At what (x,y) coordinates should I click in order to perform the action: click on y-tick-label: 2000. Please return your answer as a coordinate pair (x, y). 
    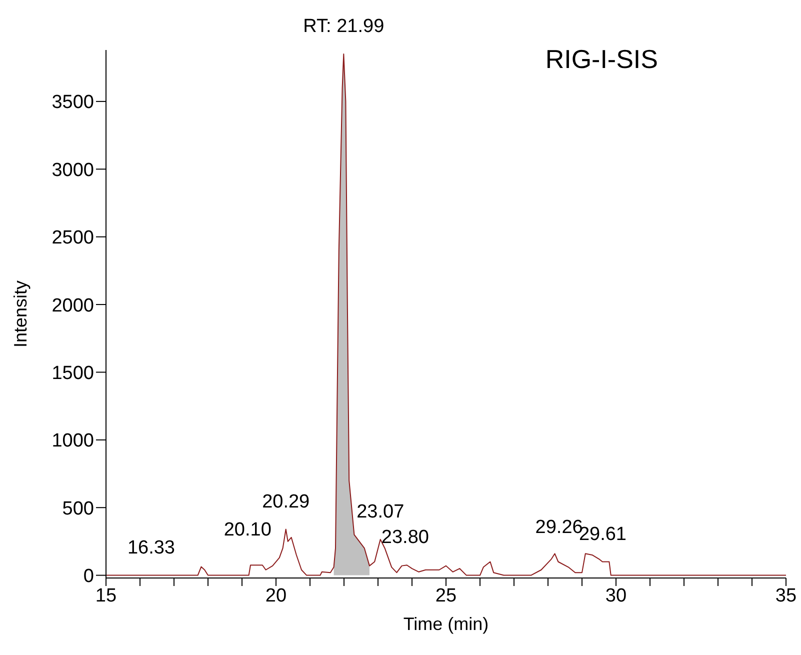
    Looking at the image, I should click on (73, 305).